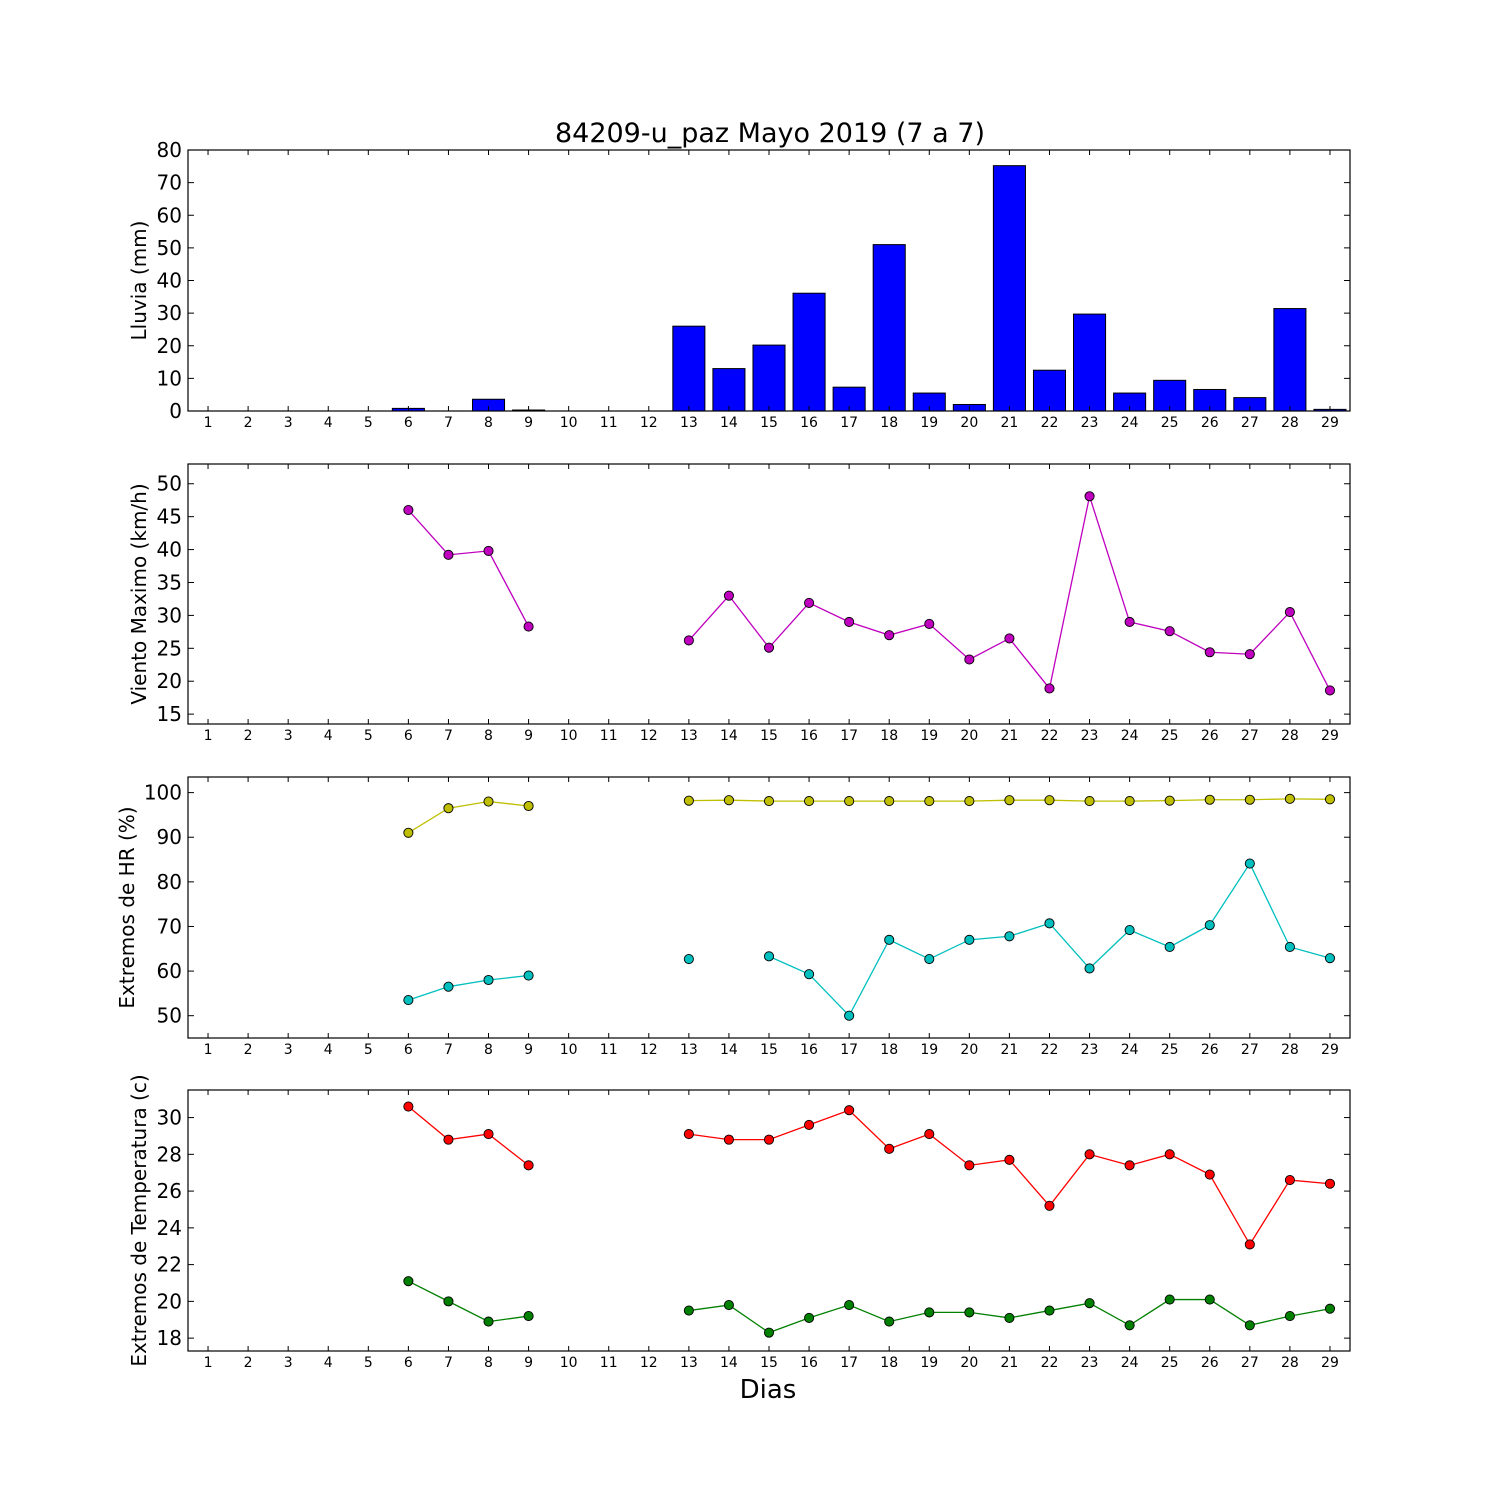 This screenshot has width=1500, height=1500. What do you see at coordinates (169, 1154) in the screenshot?
I see `y-tick-label: 28` at bounding box center [169, 1154].